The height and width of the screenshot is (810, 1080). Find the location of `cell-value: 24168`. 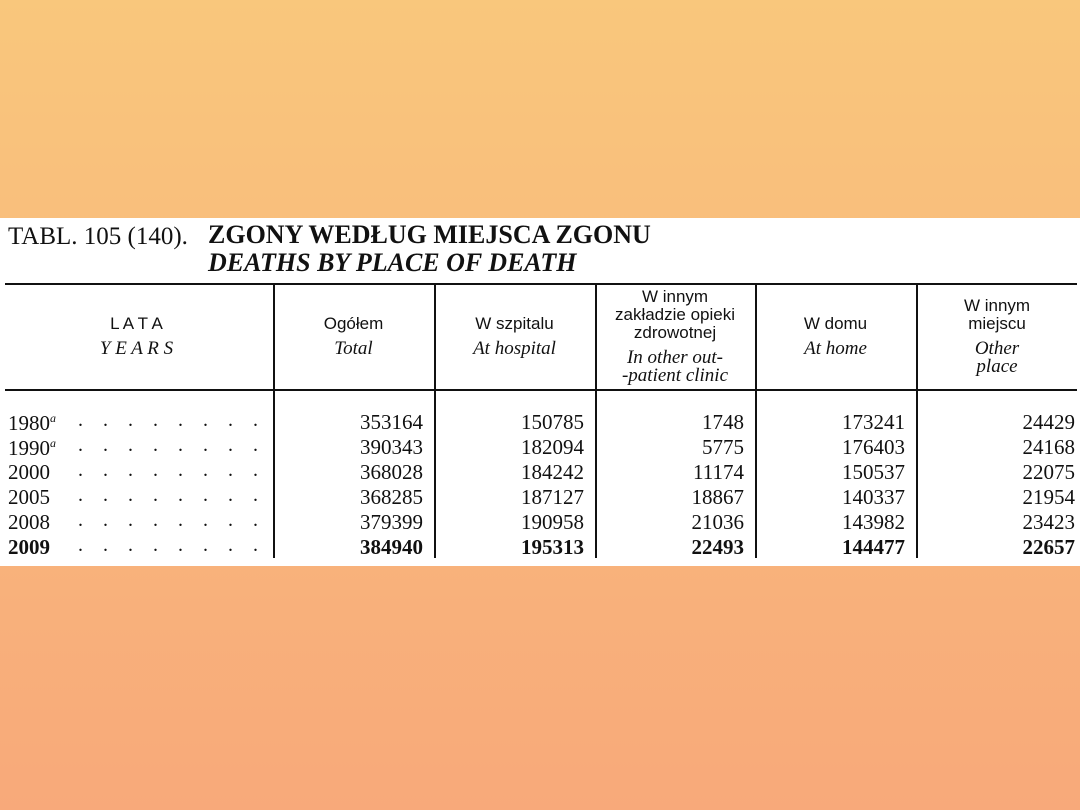

cell-value: 24168 is located at coordinates (1049, 447).